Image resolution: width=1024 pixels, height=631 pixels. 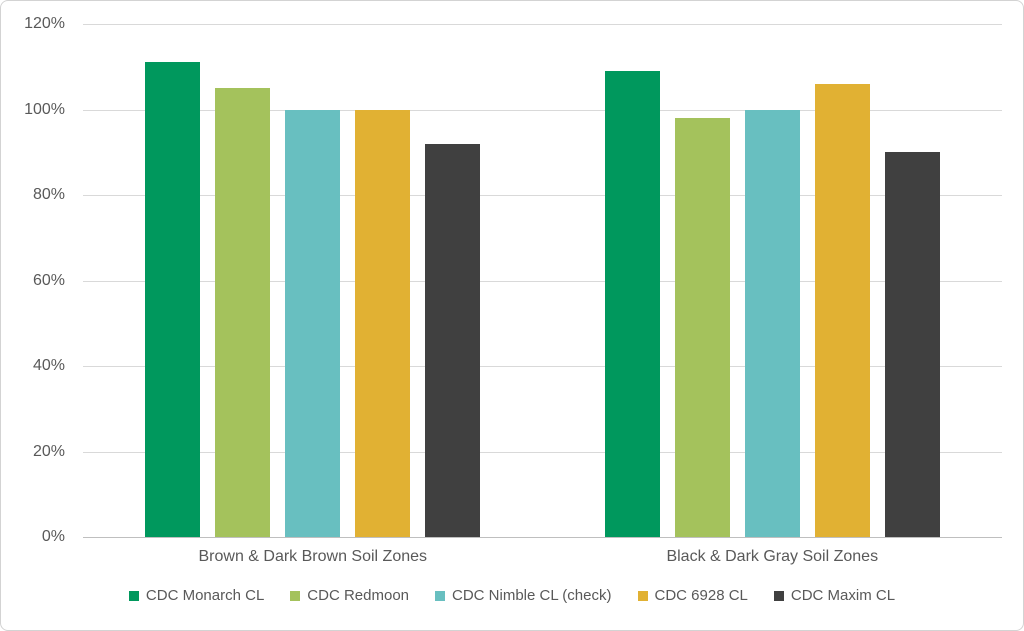 I want to click on y-tick-label: 40%, so click(x=48, y=365).